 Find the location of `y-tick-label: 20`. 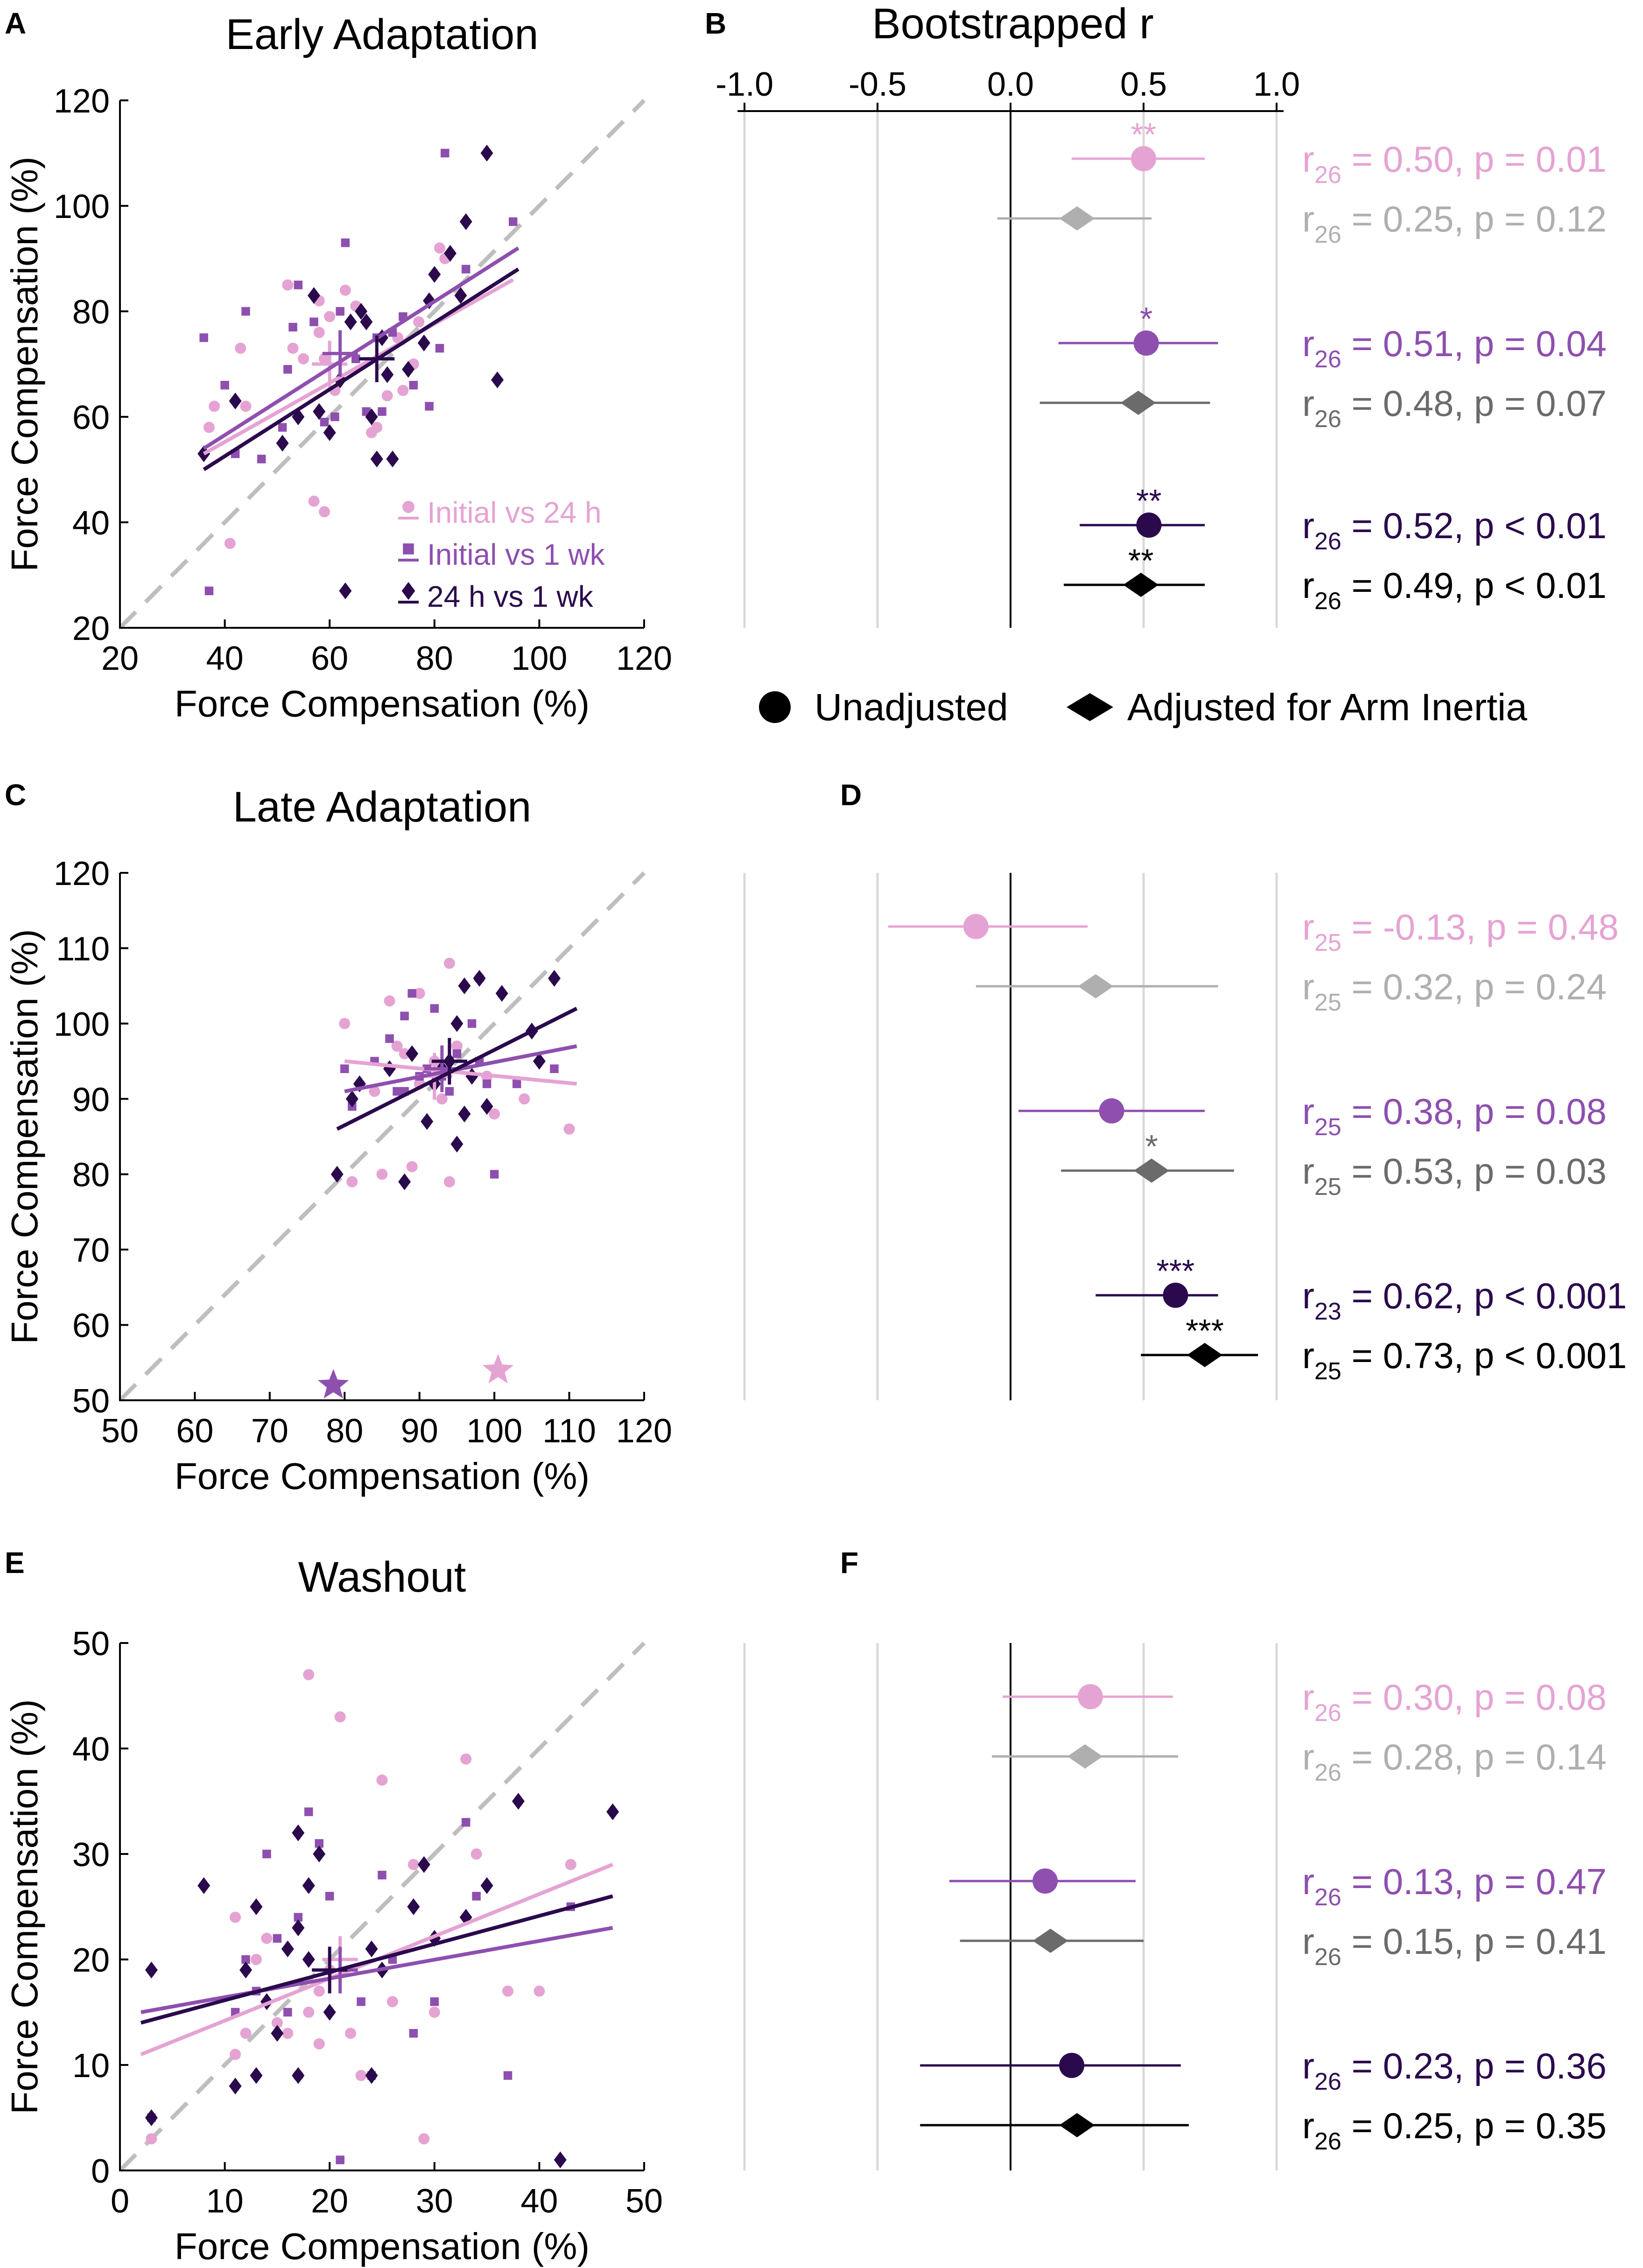

y-tick-label: 20 is located at coordinates (91, 1960).